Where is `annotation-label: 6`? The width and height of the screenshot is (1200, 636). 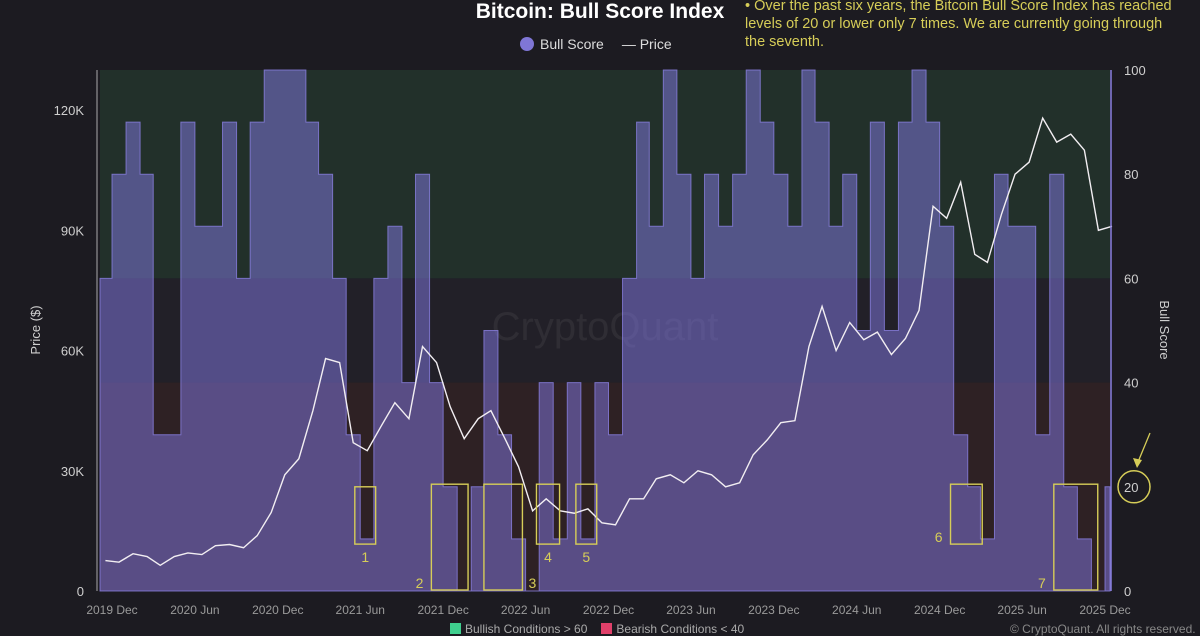 annotation-label: 6 is located at coordinates (939, 537).